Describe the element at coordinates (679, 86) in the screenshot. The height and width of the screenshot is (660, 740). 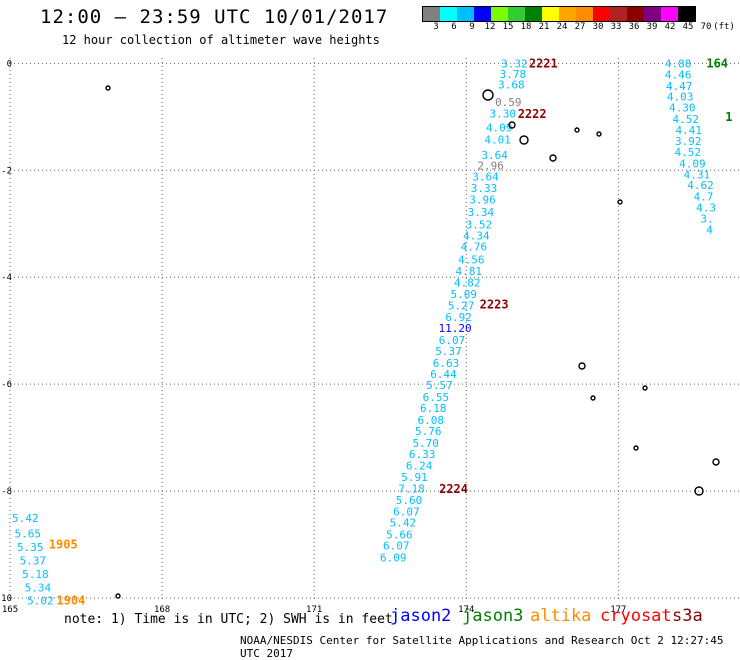
I see `wave-height-label: 4.47` at that location.